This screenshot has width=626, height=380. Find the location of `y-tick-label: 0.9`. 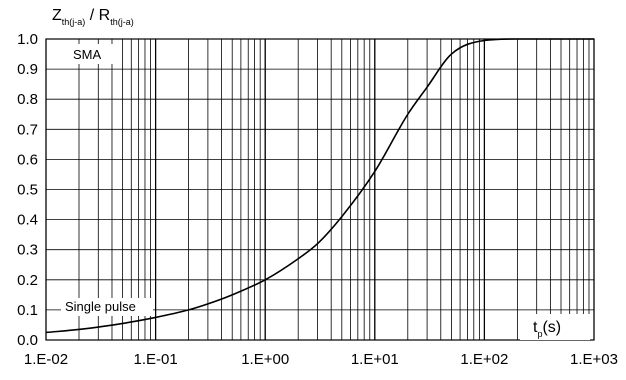

y-tick-label: 0.9 is located at coordinates (27, 69).